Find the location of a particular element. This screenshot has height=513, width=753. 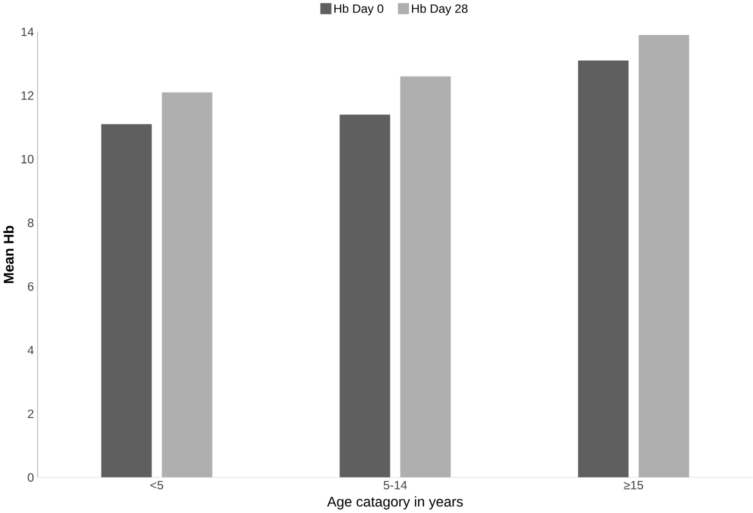

y-tick-label: 0 is located at coordinates (31, 477).